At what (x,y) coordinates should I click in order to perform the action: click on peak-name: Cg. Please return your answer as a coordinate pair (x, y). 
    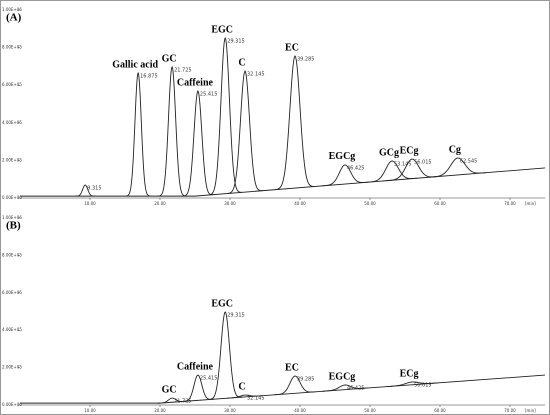
    Looking at the image, I should click on (455, 149).